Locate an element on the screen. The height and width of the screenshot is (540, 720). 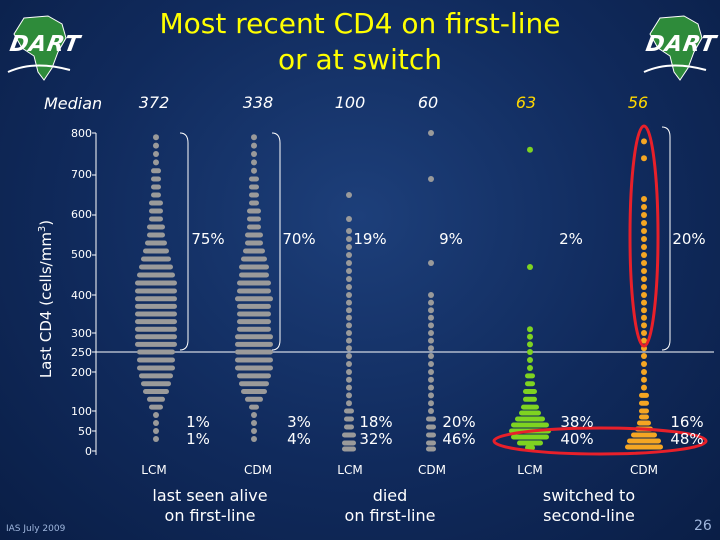
pct-below-50-lcm-alive: 1% is located at coordinates (198, 439).